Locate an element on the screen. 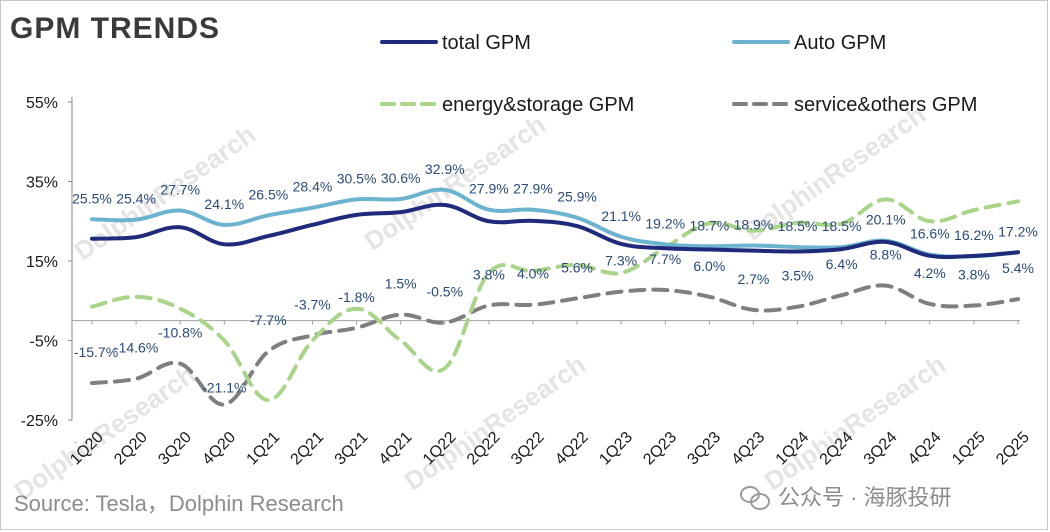  data-label-service: 6.0% is located at coordinates (709, 266).